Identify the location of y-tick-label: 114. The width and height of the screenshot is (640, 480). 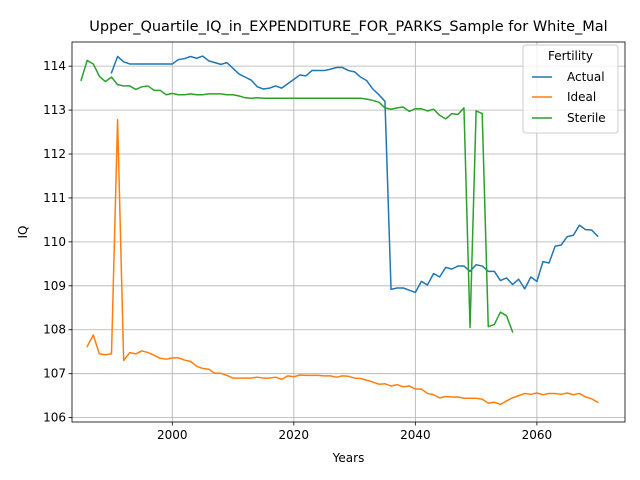
(54, 66).